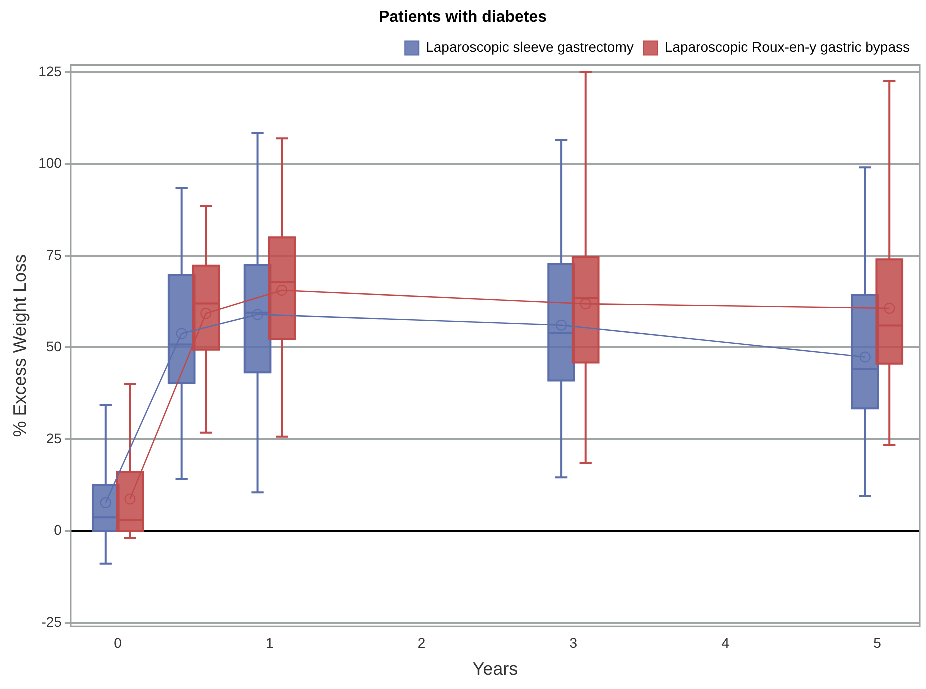 This screenshot has width=926, height=689. What do you see at coordinates (787, 47) in the screenshot?
I see `legend-label: Laparoscopic Roux-en-y gastric bypass` at bounding box center [787, 47].